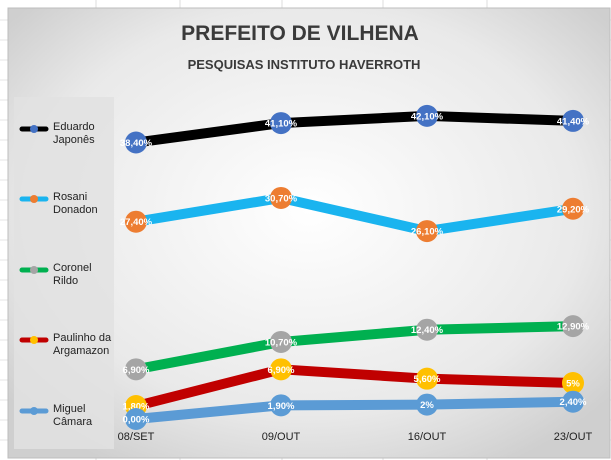 This screenshot has height=460, width=611. I want to click on data-label: 41,10%, so click(281, 124).